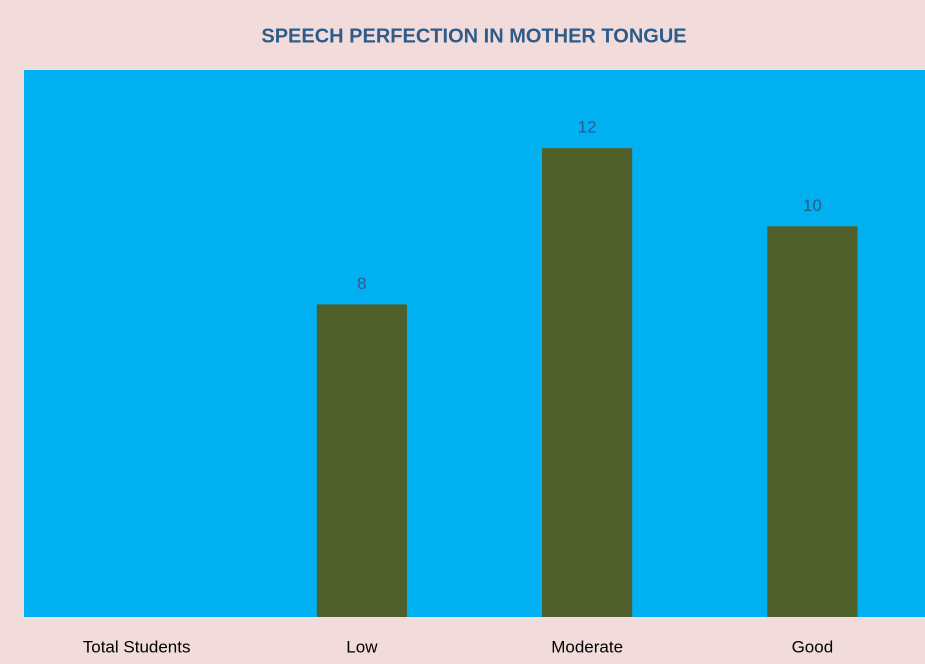 The image size is (925, 664). What do you see at coordinates (813, 646) in the screenshot?
I see `x-tick-label: Good` at bounding box center [813, 646].